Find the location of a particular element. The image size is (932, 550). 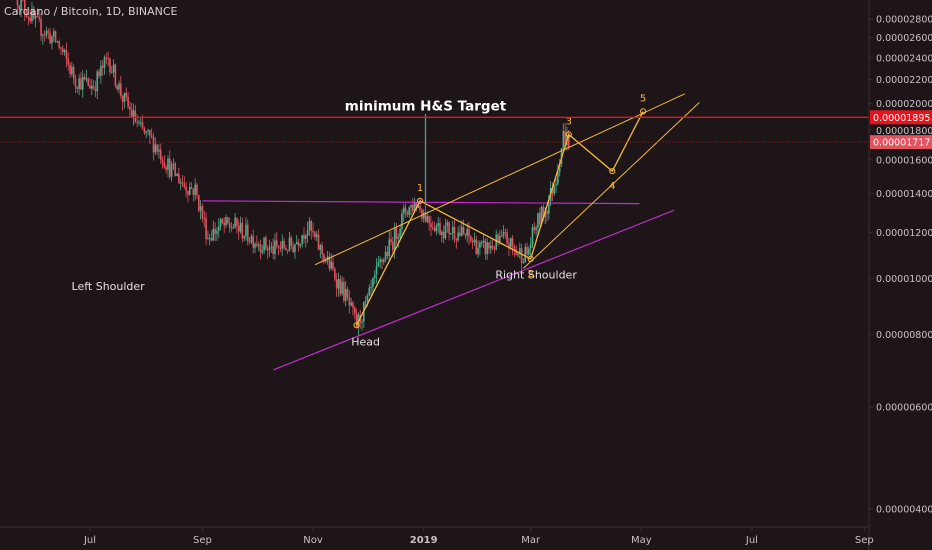

wave-label: 4 is located at coordinates (612, 186).